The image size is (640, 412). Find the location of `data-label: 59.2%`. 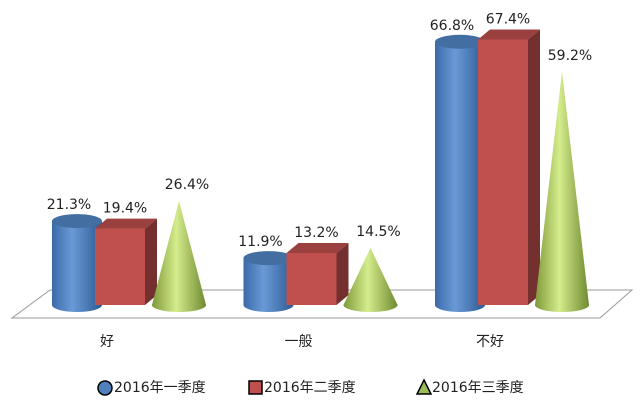

data-label: 59.2% is located at coordinates (570, 56).